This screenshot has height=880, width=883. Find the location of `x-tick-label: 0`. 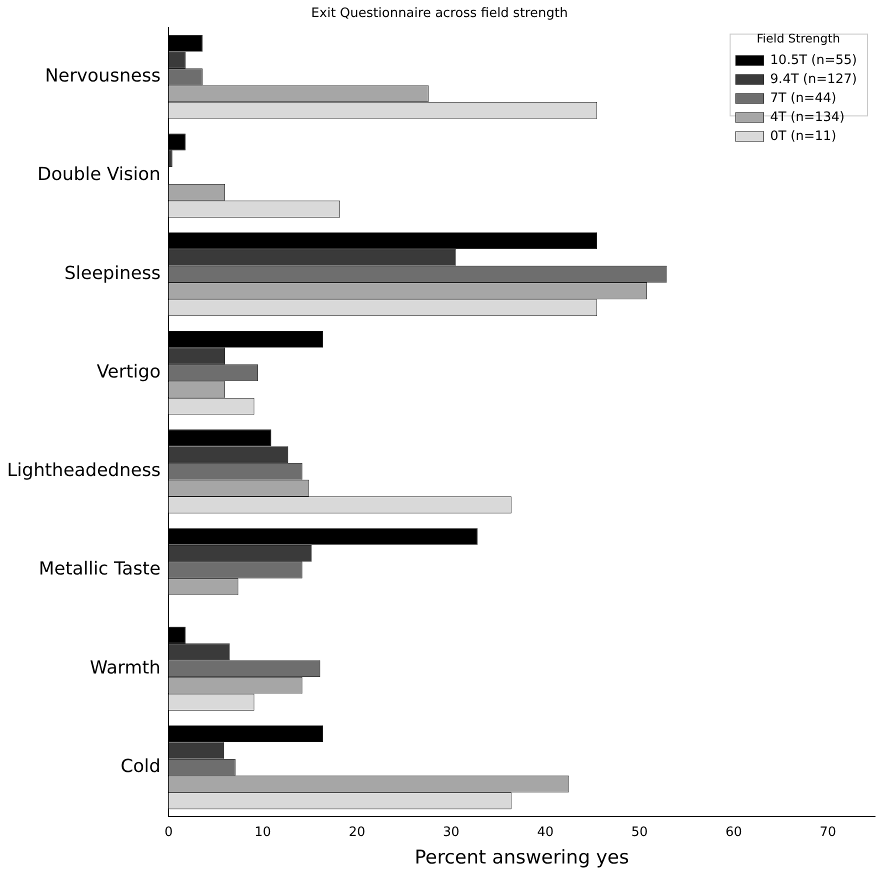

x-tick-label: 0 is located at coordinates (168, 832).